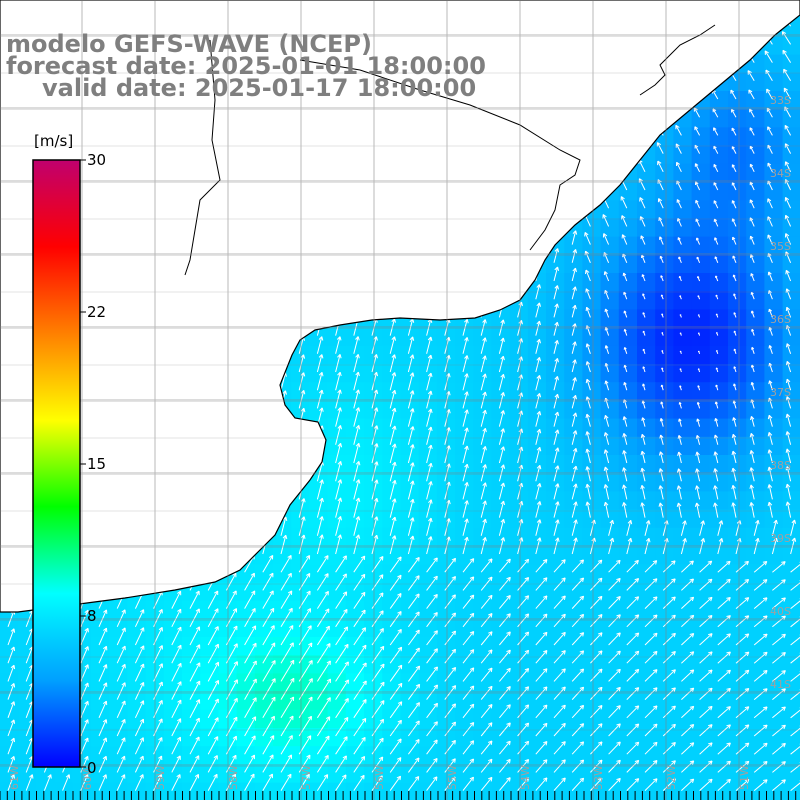 The width and height of the screenshot is (800, 800). What do you see at coordinates (780, 611) in the screenshot?
I see `lat-label: 40S` at bounding box center [780, 611].